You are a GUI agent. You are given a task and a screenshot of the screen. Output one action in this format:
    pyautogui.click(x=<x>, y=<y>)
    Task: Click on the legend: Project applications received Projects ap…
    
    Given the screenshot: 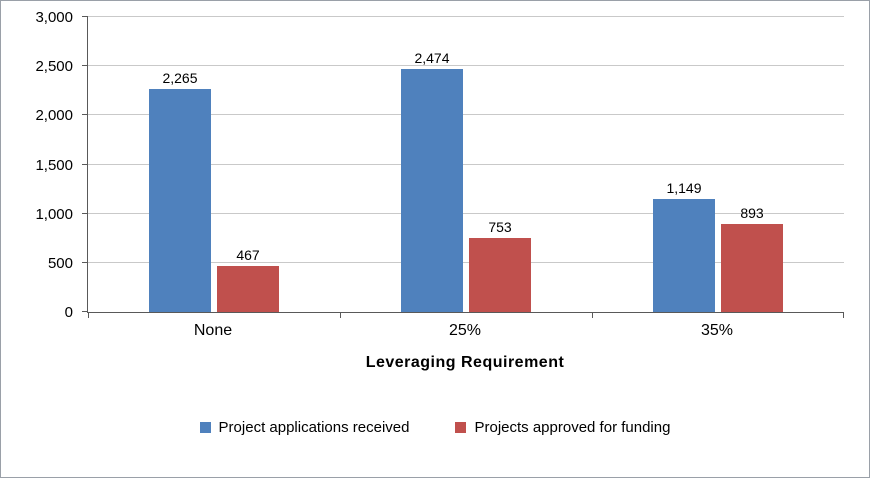 What is the action you would take?
    pyautogui.click(x=435, y=427)
    